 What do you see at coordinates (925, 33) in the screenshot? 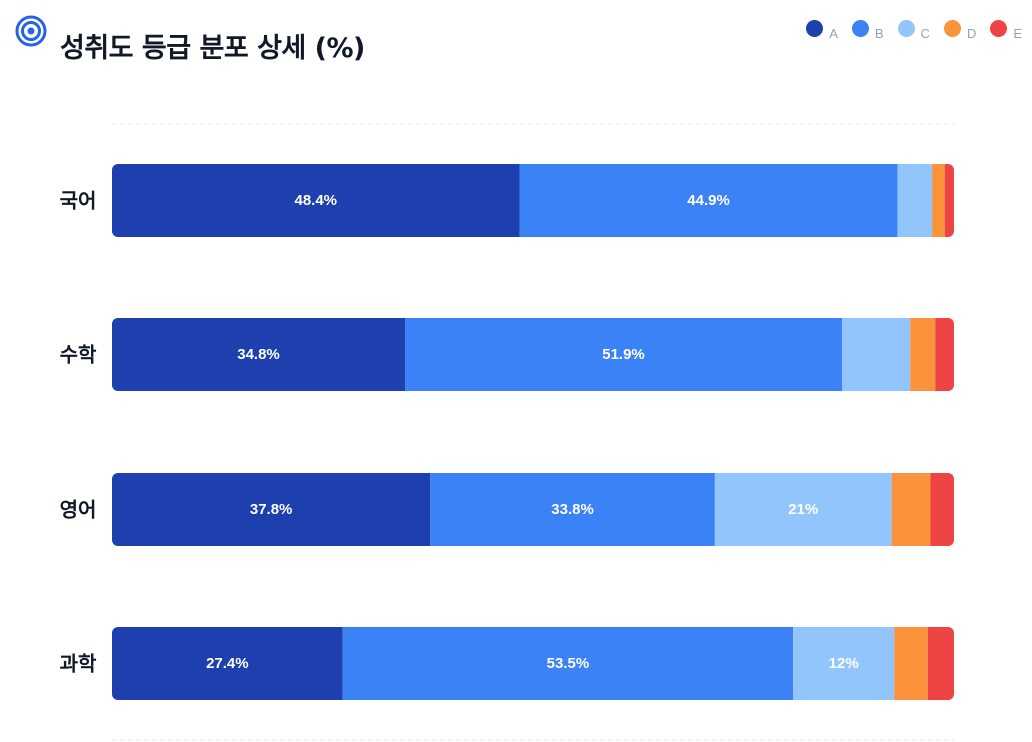
I see `legend-label: C` at bounding box center [925, 33].